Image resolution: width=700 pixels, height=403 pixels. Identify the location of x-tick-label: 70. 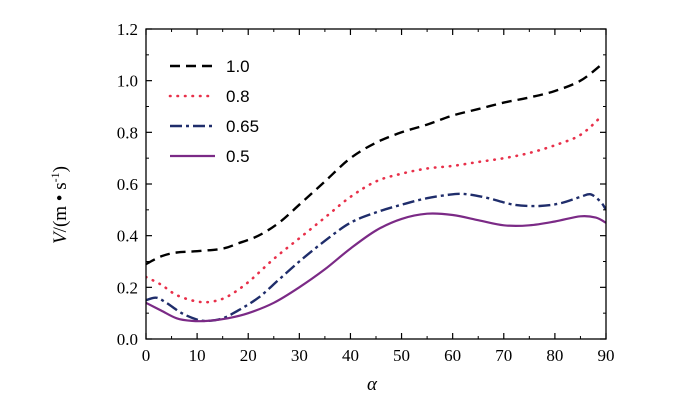
(503, 355).